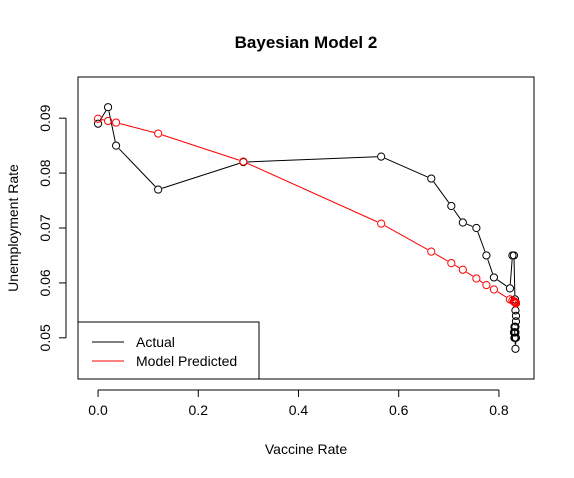 This screenshot has width=574, height=478. I want to click on y-axis: 0.05 0.06 0.07 0.08 0.09, so click(52, 227).